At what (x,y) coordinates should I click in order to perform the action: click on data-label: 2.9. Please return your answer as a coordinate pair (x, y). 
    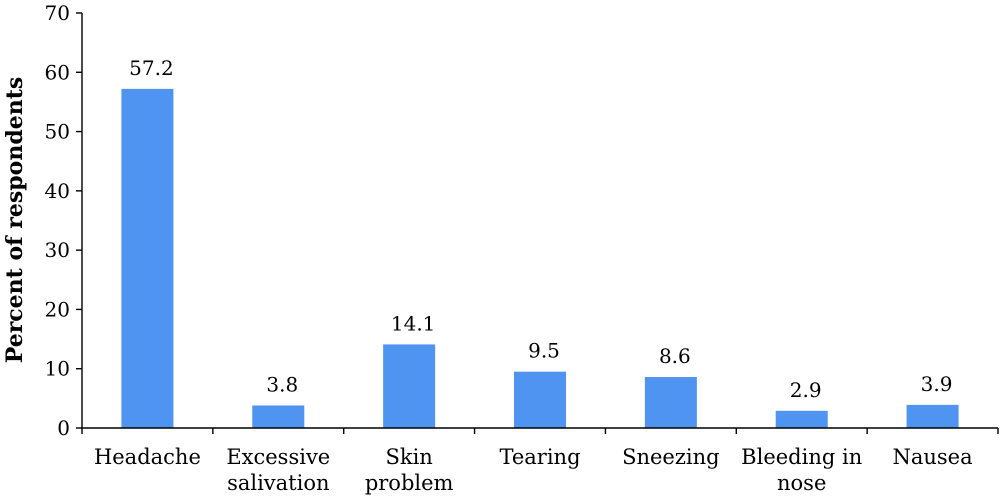
    Looking at the image, I should click on (806, 390).